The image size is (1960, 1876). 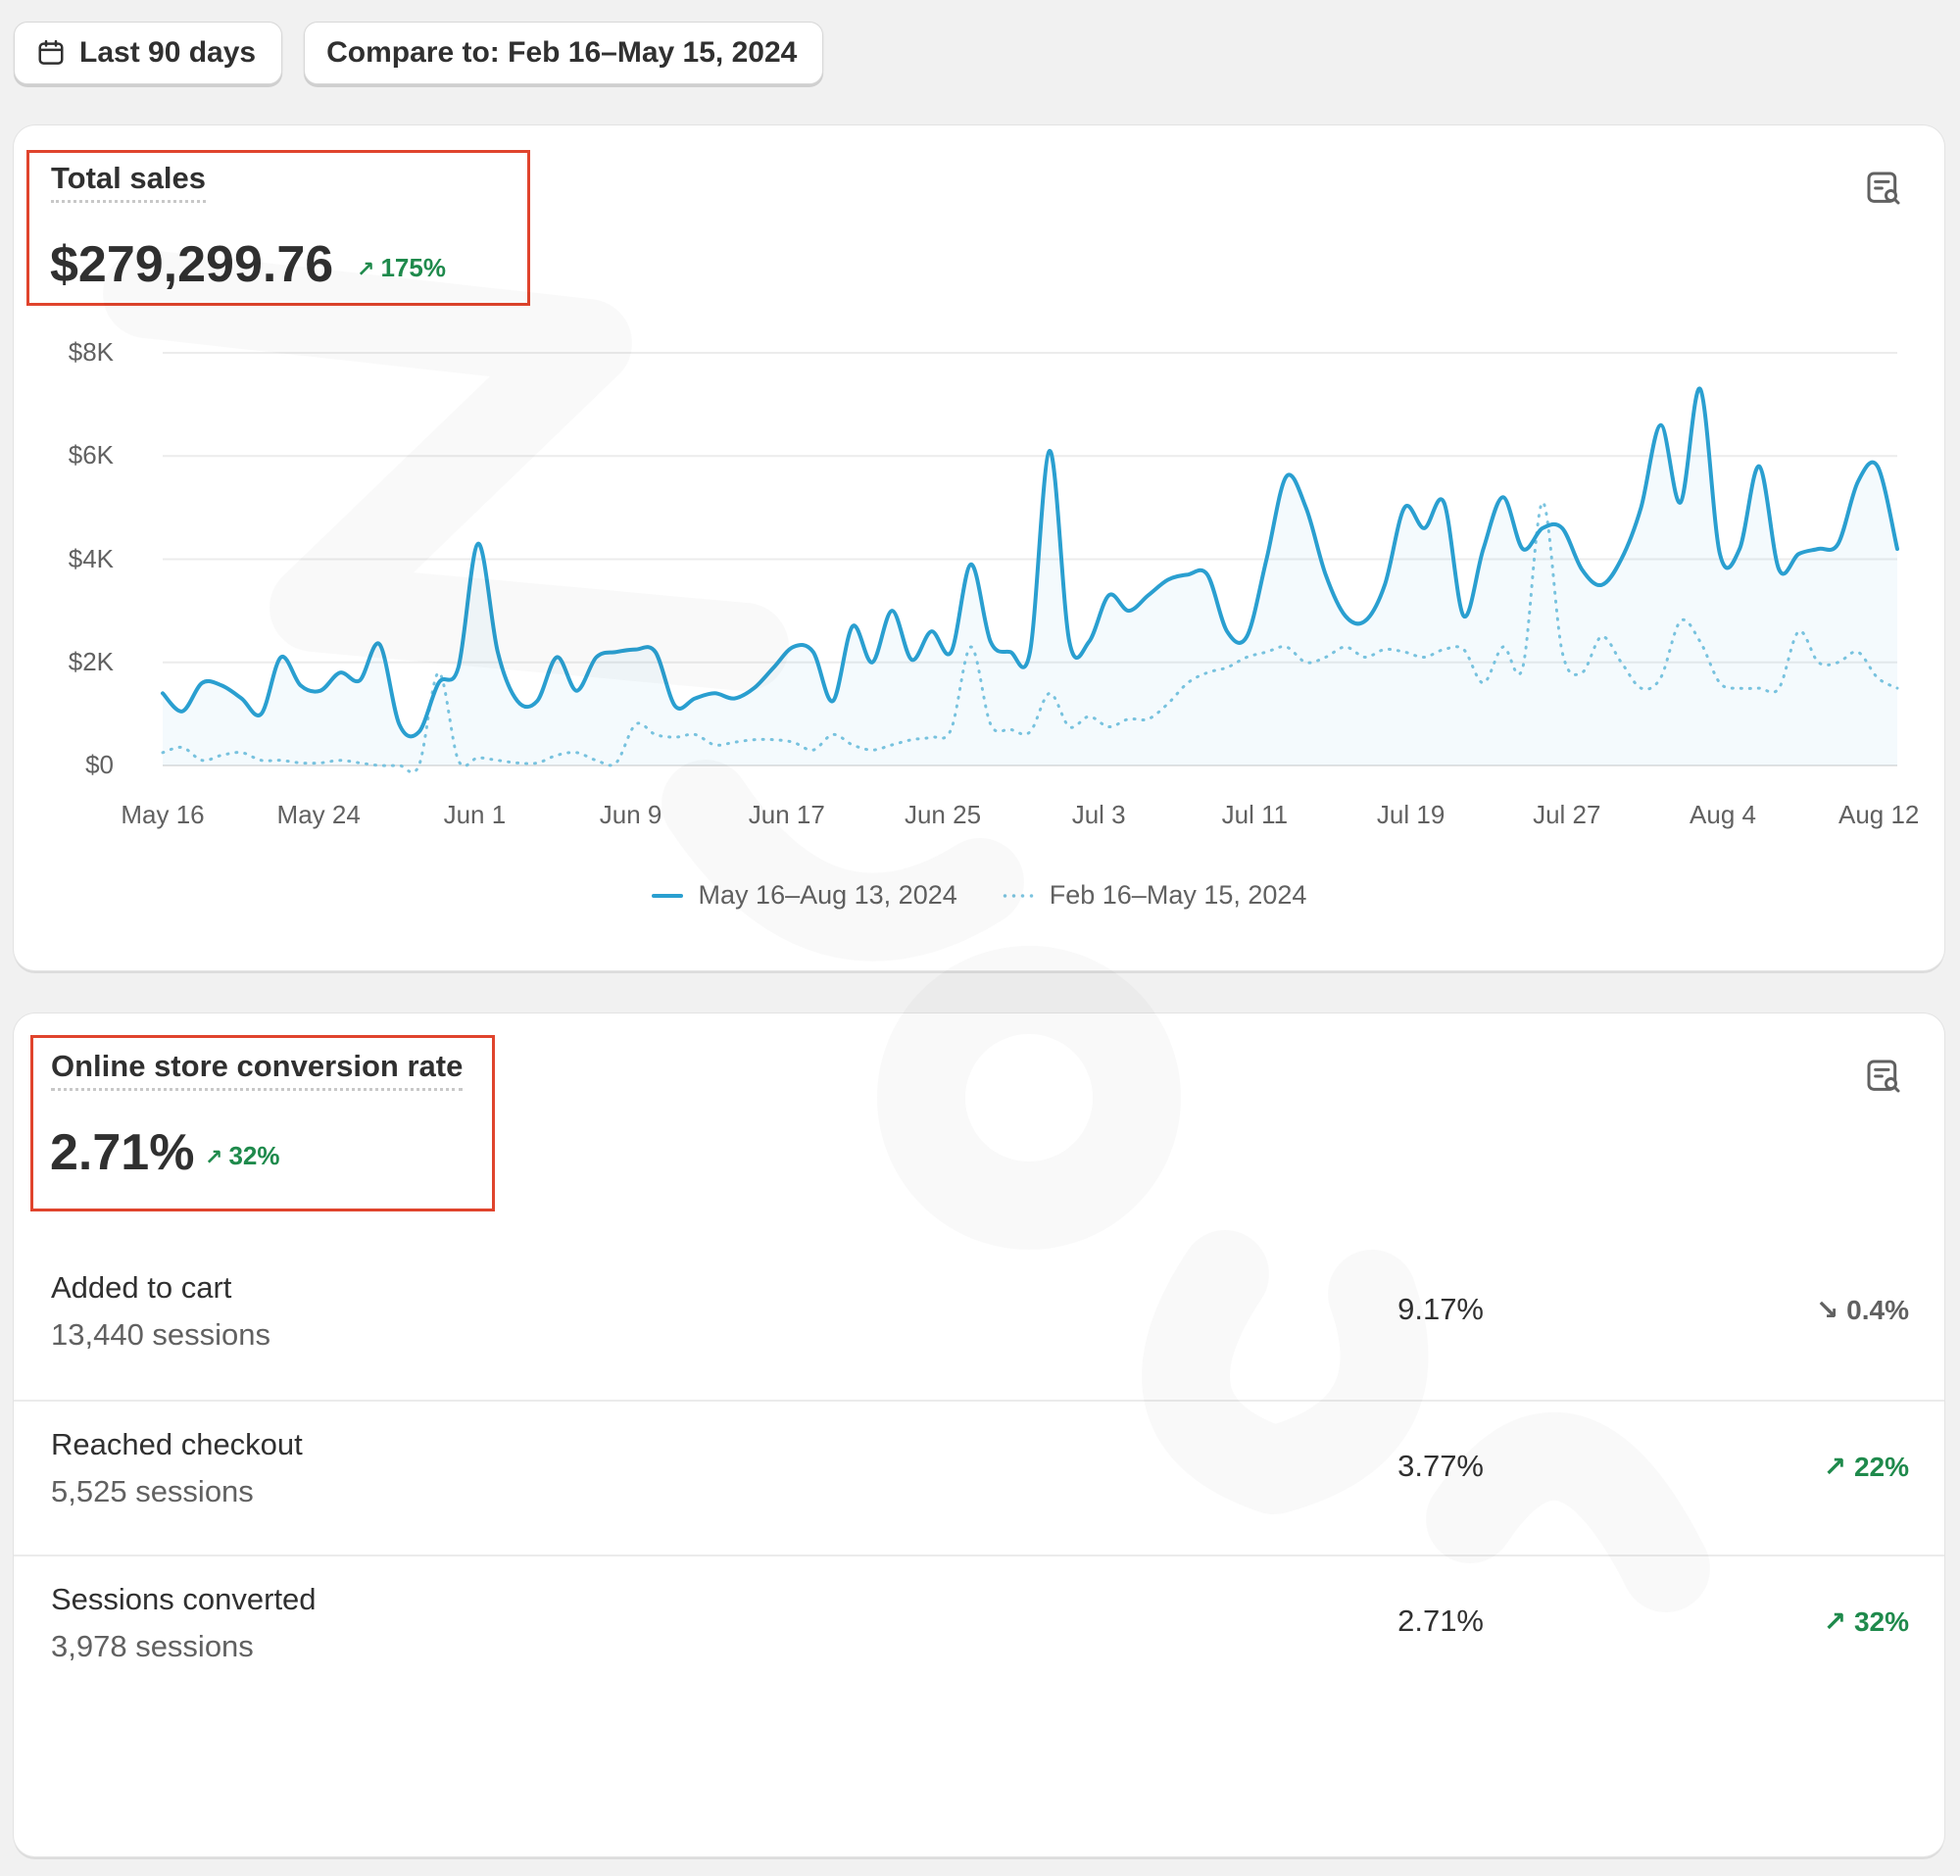 I want to click on legend-item-previous: Feb 16–May 15, 2024, so click(x=1153, y=895).